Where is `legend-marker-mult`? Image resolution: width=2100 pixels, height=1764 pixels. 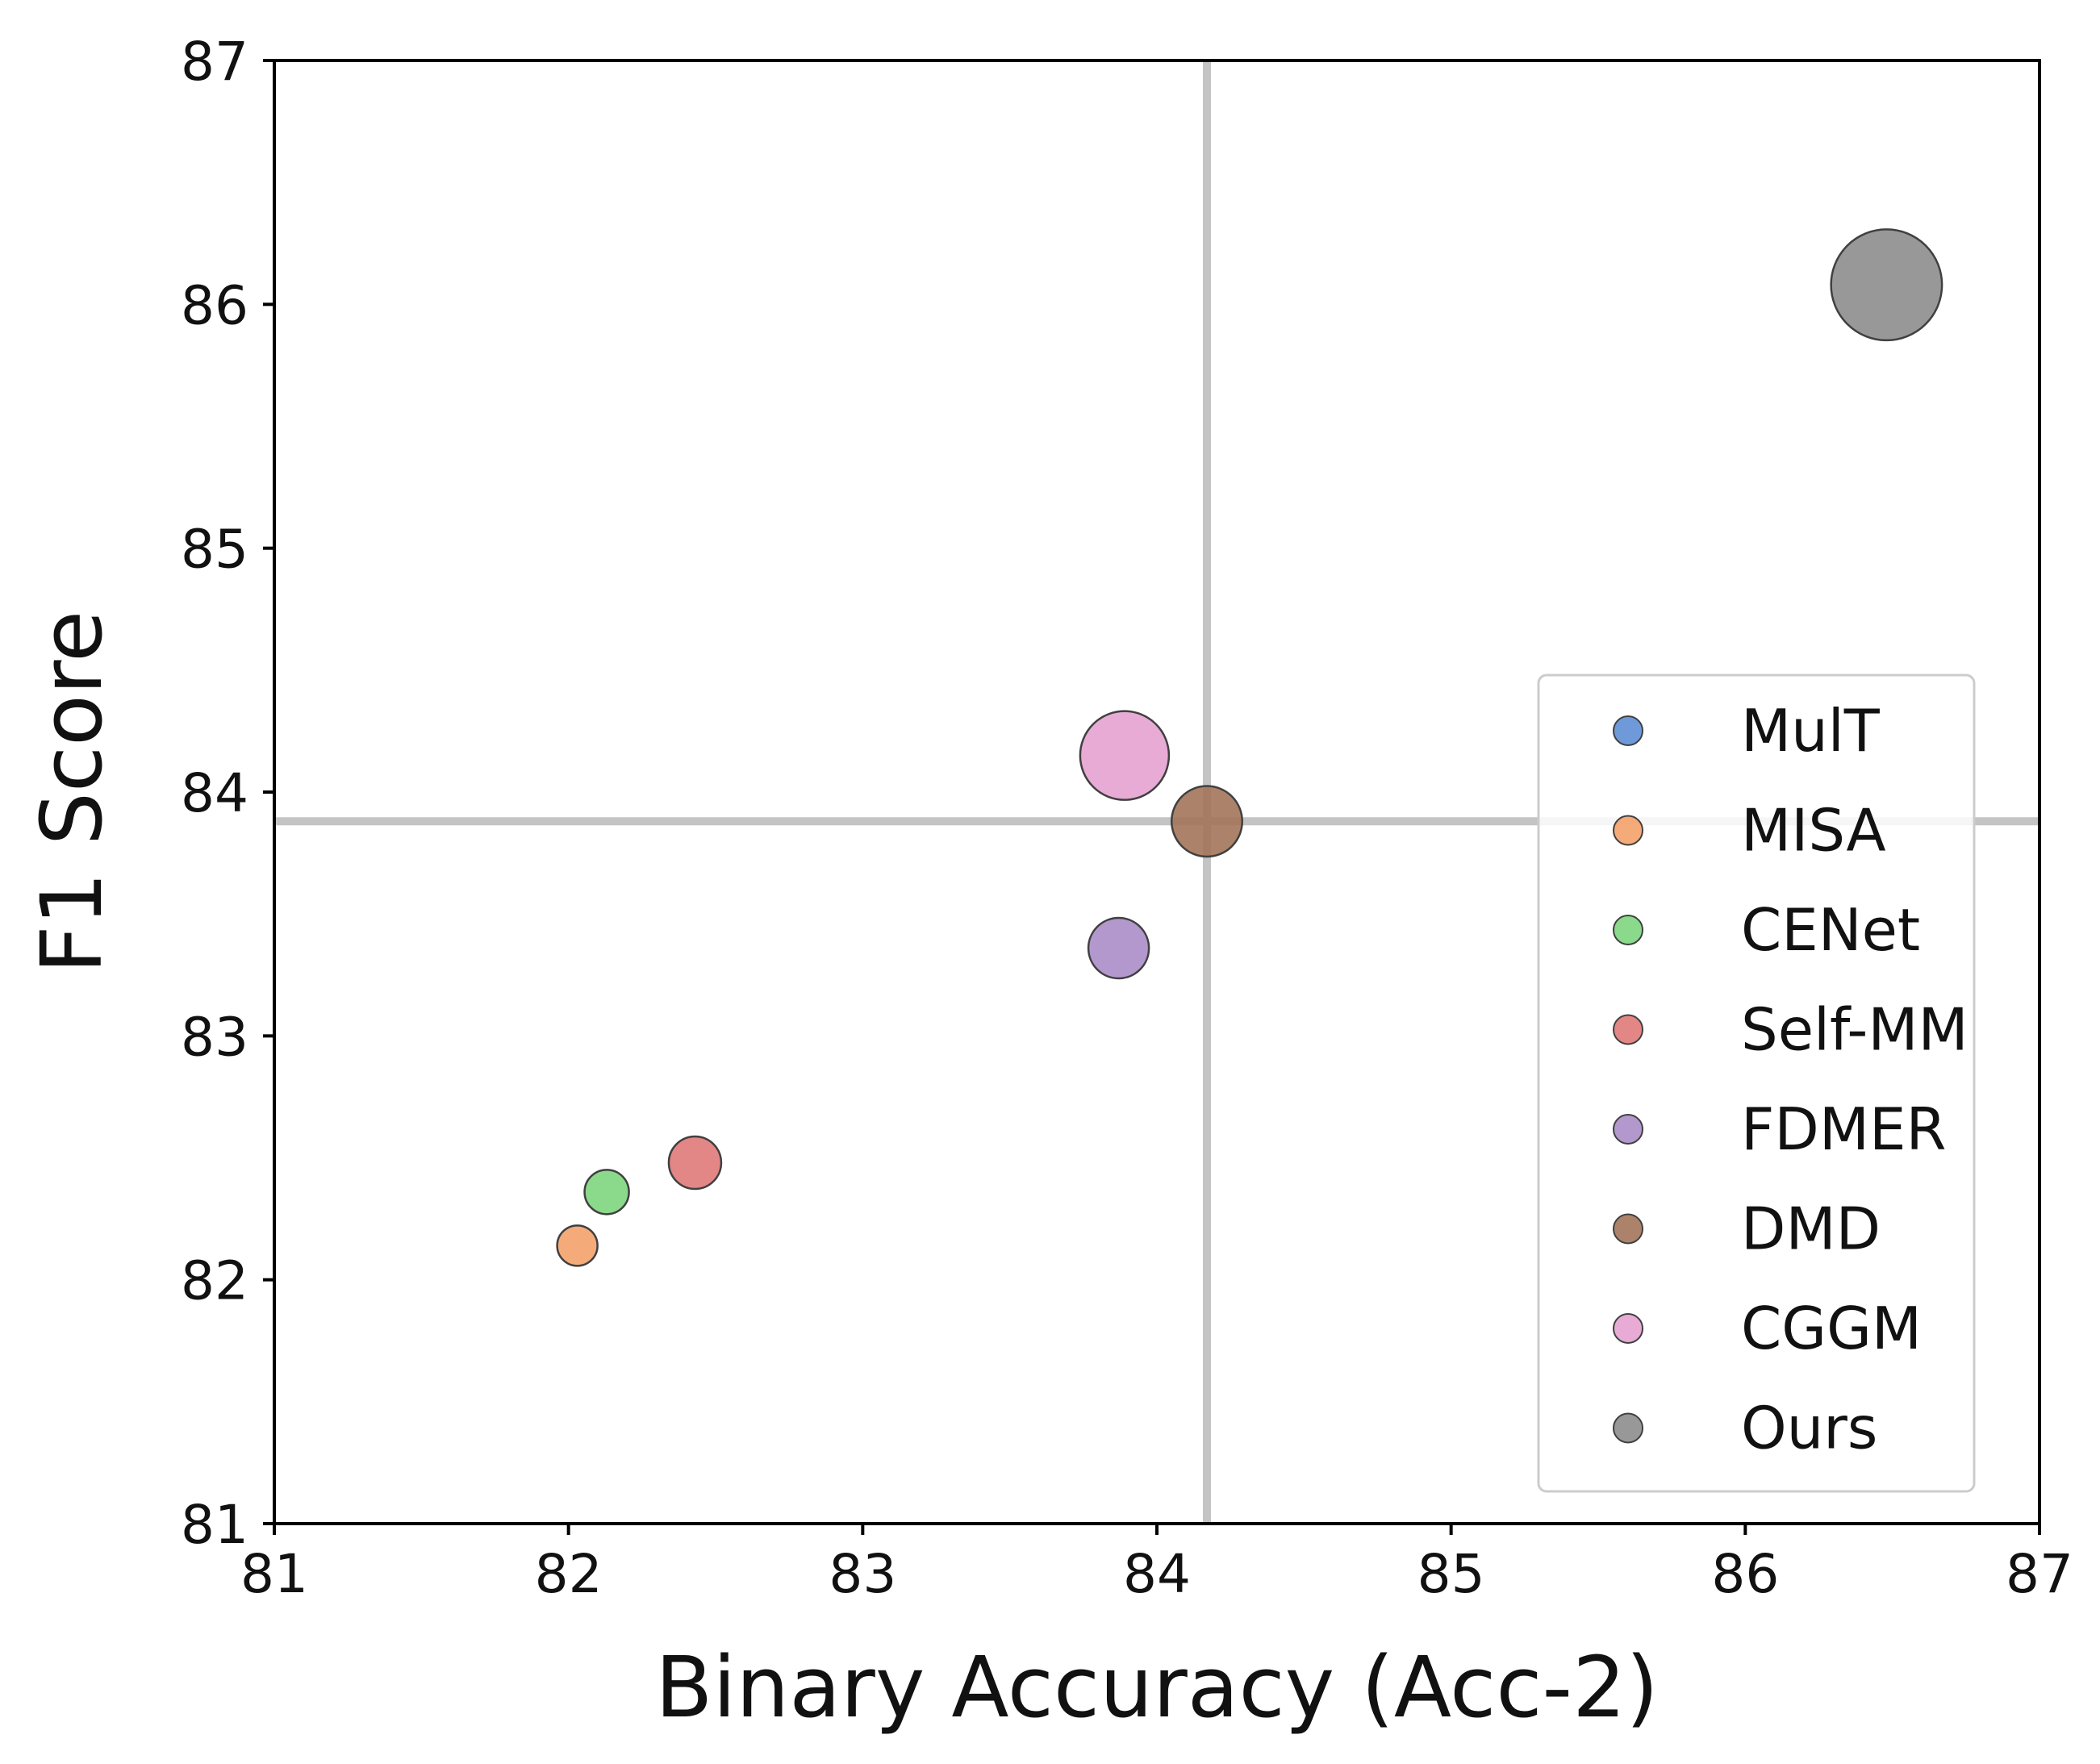 legend-marker-mult is located at coordinates (1628, 730).